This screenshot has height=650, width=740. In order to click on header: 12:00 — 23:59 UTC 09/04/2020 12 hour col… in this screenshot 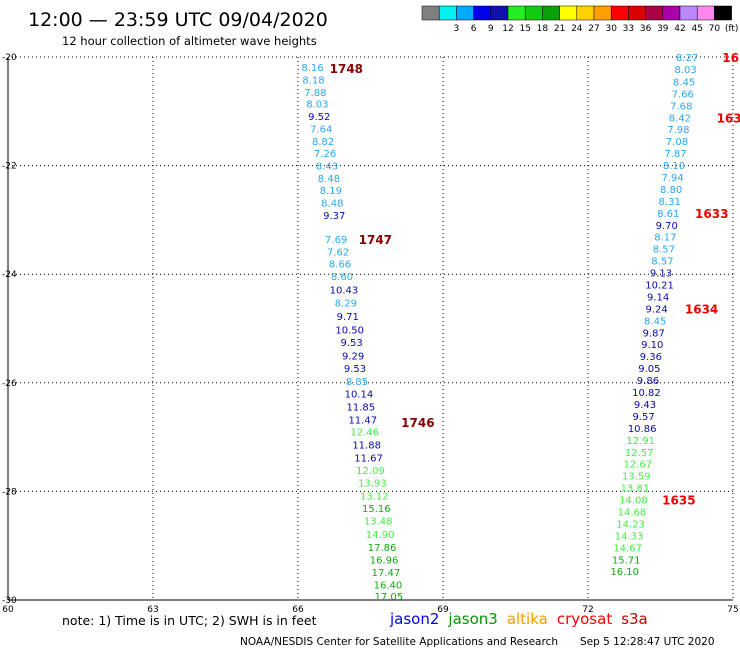, I will do `click(178, 28)`.